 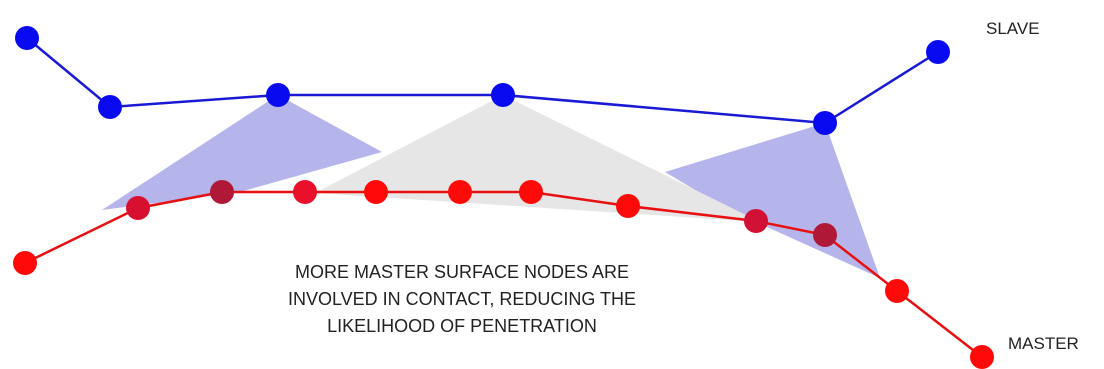 What do you see at coordinates (462, 272) in the screenshot?
I see `caption-line-1: MORE MASTER SURFACE NODES ARE` at bounding box center [462, 272].